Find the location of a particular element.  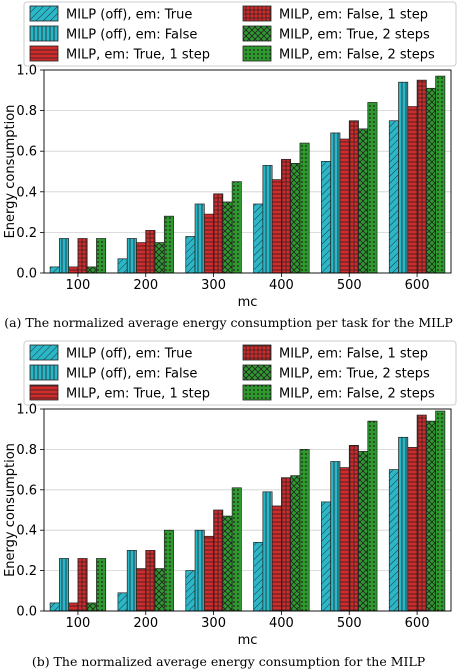

y-tick-label: 0.0 is located at coordinates (26, 274).